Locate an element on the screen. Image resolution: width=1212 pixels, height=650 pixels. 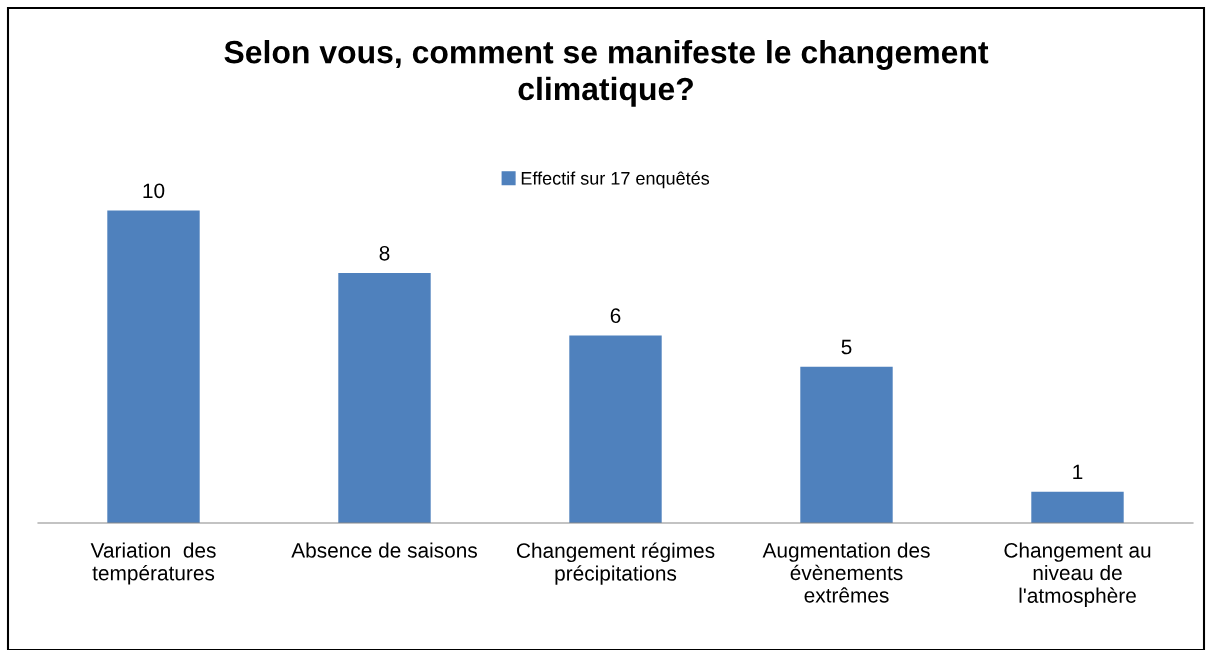
legend-label: Effectif sur 17 enquêtés is located at coordinates (615, 180).